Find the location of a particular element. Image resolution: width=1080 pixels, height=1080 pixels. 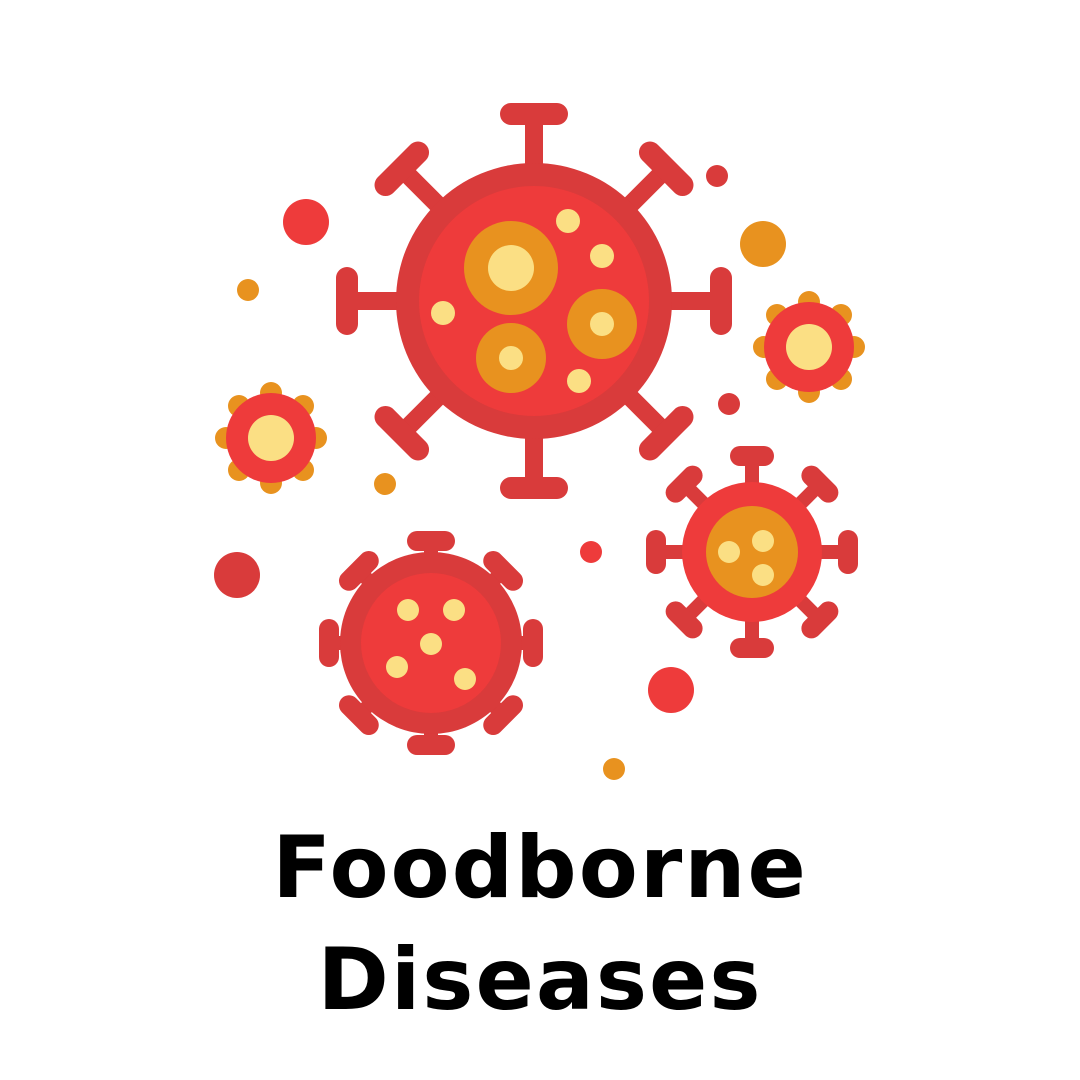

bottom-left-virus-icon is located at coordinates (431, 643).